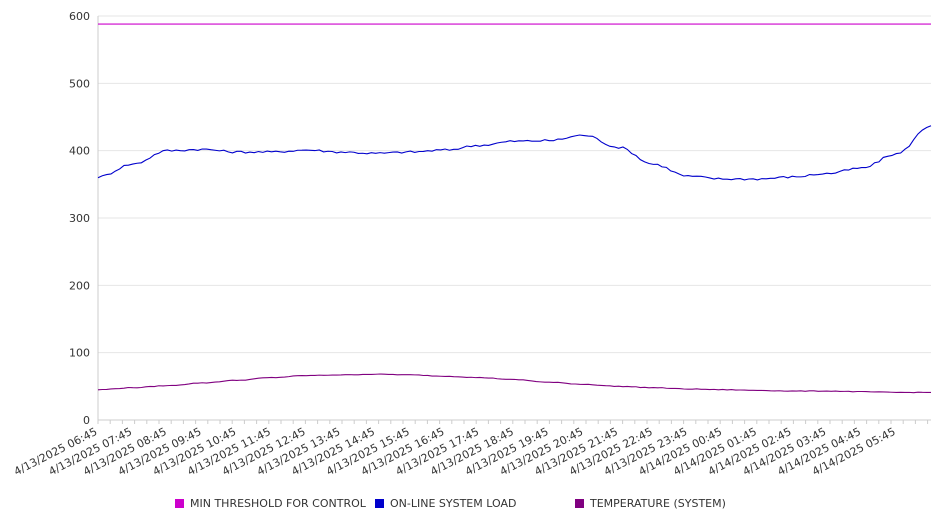 This screenshot has height=526, width=946. Describe the element at coordinates (658, 503) in the screenshot. I see `legend-label: TEMPERATURE (SYSTEM)` at that location.